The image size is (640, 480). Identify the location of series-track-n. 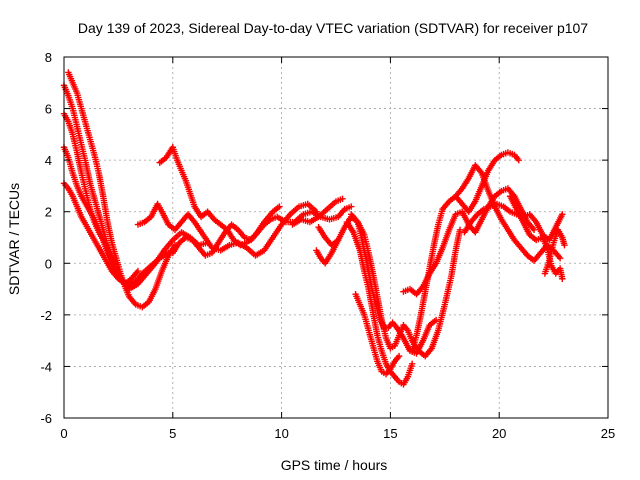
(377, 334).